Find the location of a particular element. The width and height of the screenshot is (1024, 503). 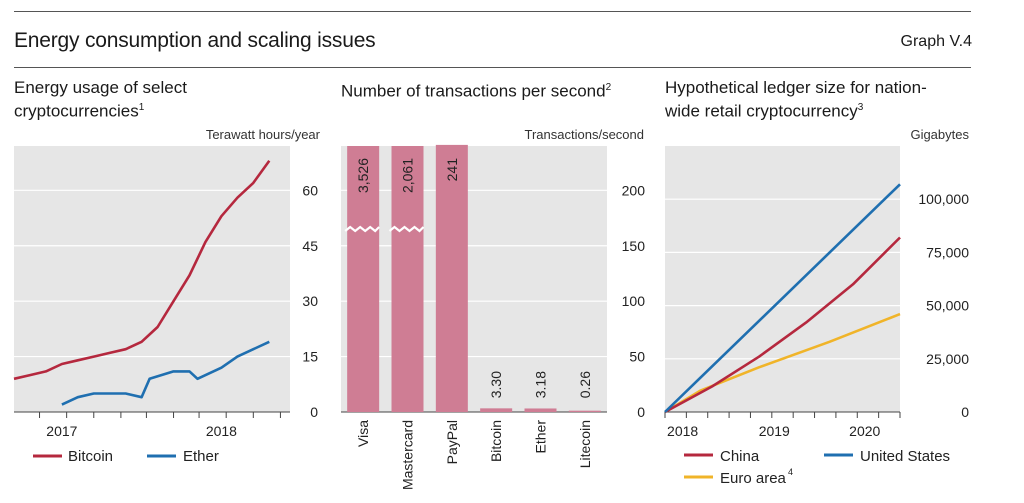

bar-paypal is located at coordinates (451, 278).